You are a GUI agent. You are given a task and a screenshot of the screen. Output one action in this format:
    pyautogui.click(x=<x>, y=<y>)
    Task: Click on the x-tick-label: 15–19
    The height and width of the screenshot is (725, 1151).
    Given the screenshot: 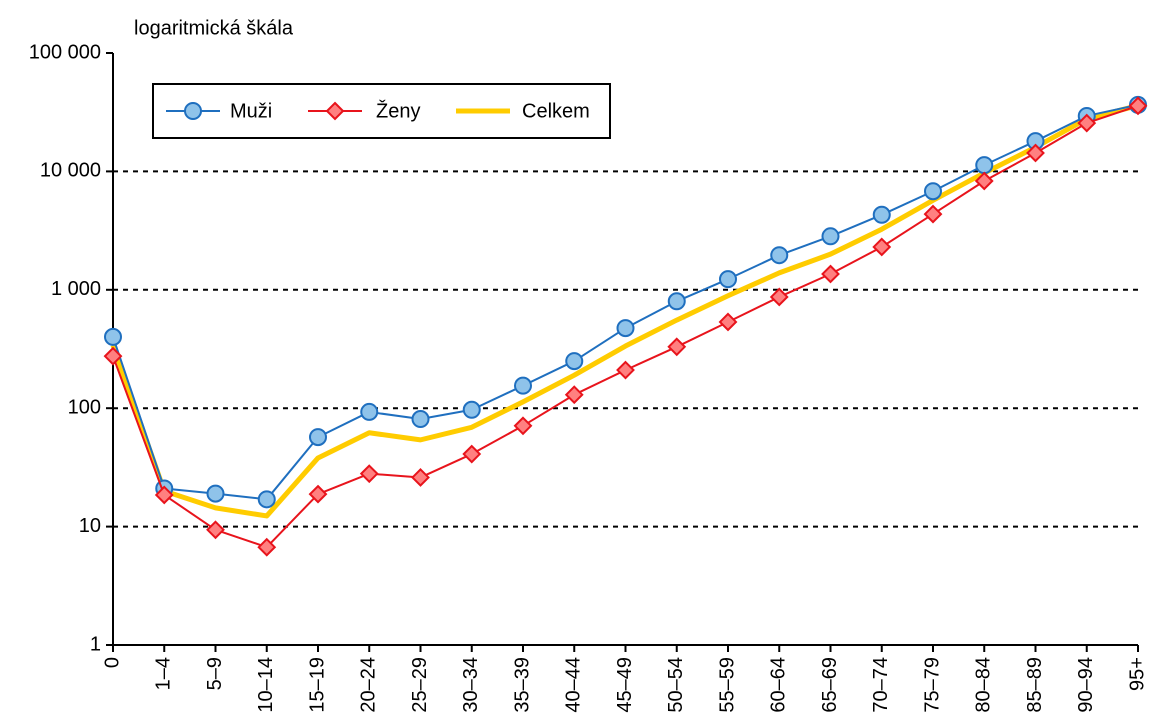 What is the action you would take?
    pyautogui.click(x=317, y=685)
    